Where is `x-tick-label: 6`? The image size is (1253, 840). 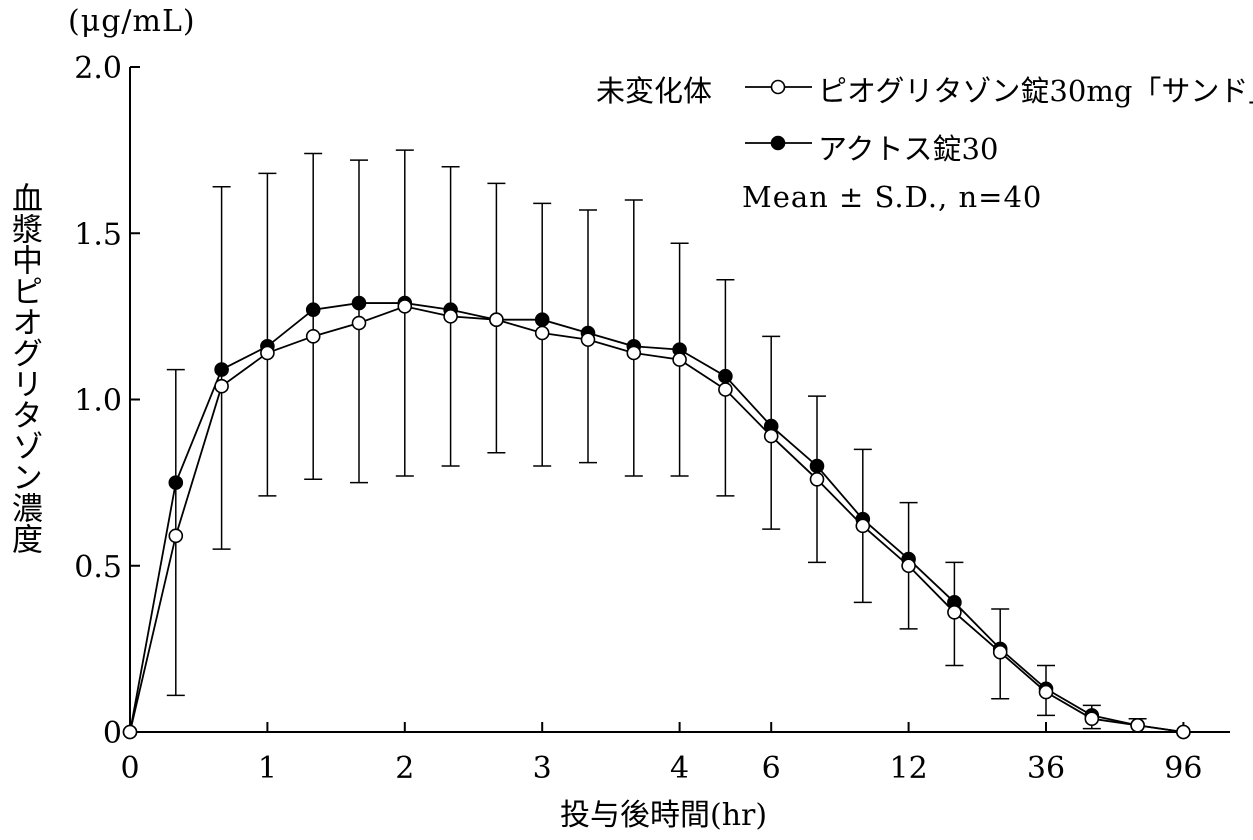
x-tick-label: 6 is located at coordinates (771, 768).